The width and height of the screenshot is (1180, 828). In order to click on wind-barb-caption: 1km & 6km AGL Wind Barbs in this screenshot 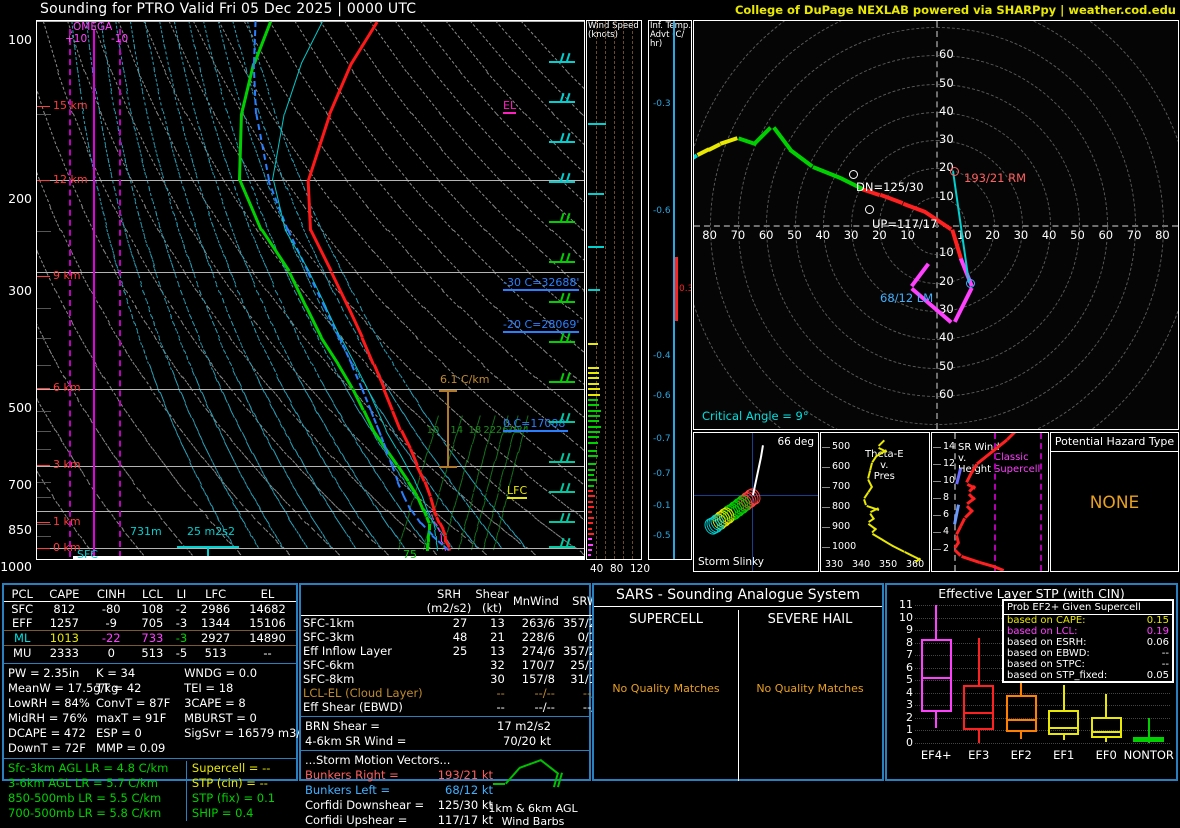, I will do `click(533, 815)`.